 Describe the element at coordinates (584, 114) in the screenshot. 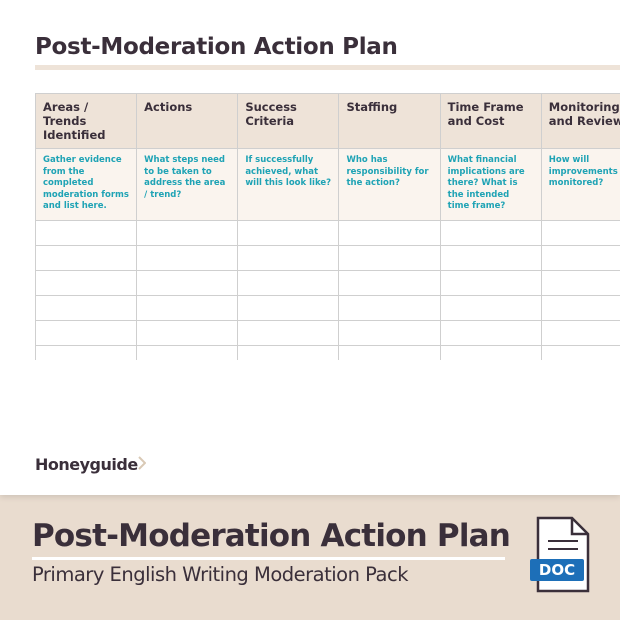

I see `column-heading: Monitoring and Review` at that location.